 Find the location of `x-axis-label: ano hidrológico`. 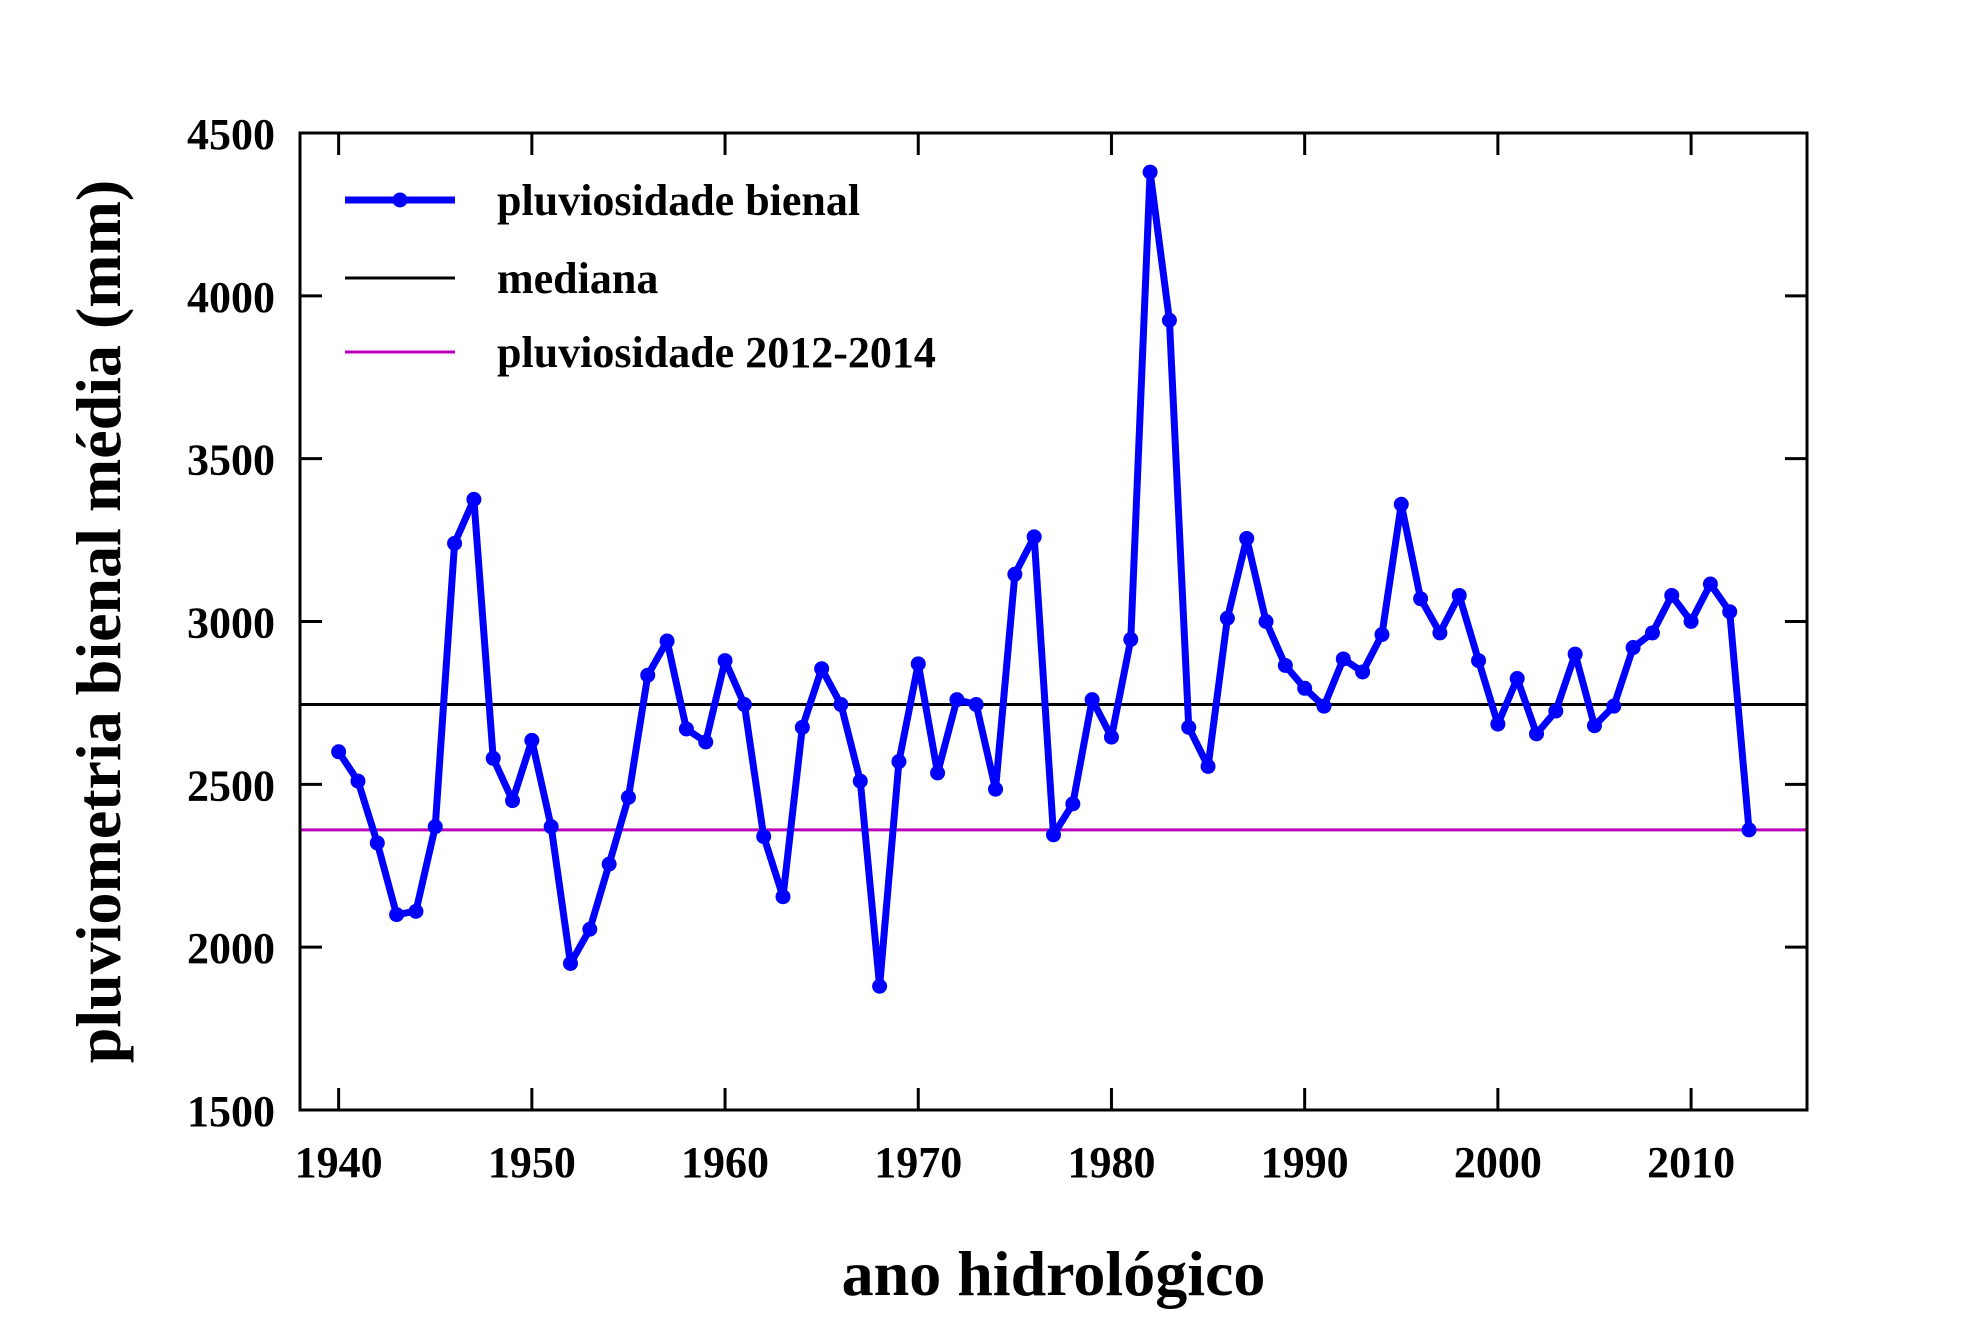

x-axis-label: ano hidrológico is located at coordinates (1054, 1273).